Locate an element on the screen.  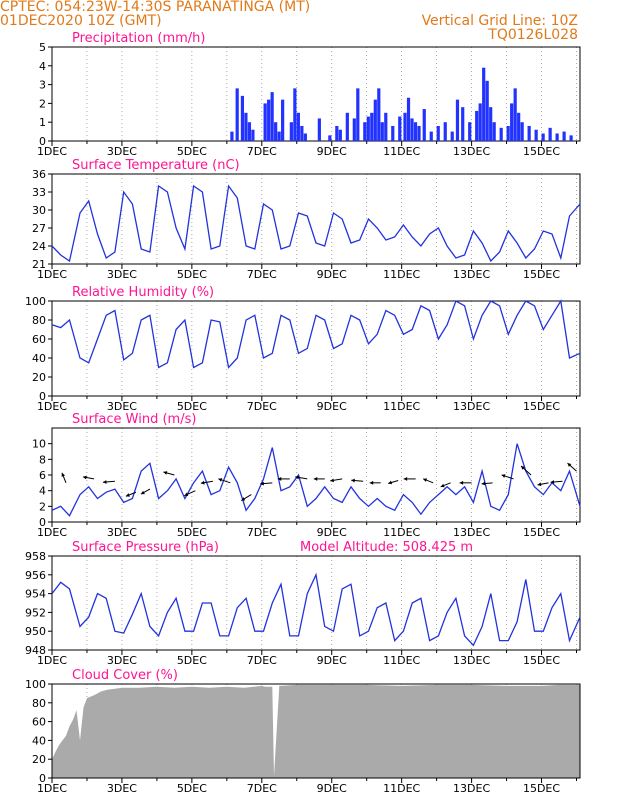
header-location: CPTEC: 054:23W-14:30S PARANATINGA (MT) is located at coordinates (155, 7).